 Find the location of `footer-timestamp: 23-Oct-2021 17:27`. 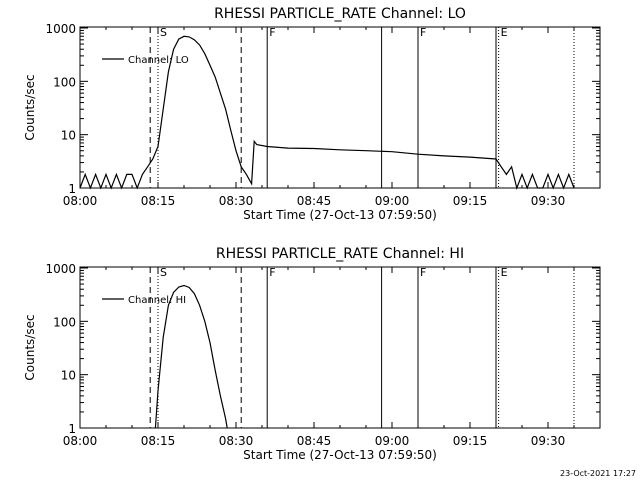

footer-timestamp: 23-Oct-2021 17:27 is located at coordinates (598, 473).